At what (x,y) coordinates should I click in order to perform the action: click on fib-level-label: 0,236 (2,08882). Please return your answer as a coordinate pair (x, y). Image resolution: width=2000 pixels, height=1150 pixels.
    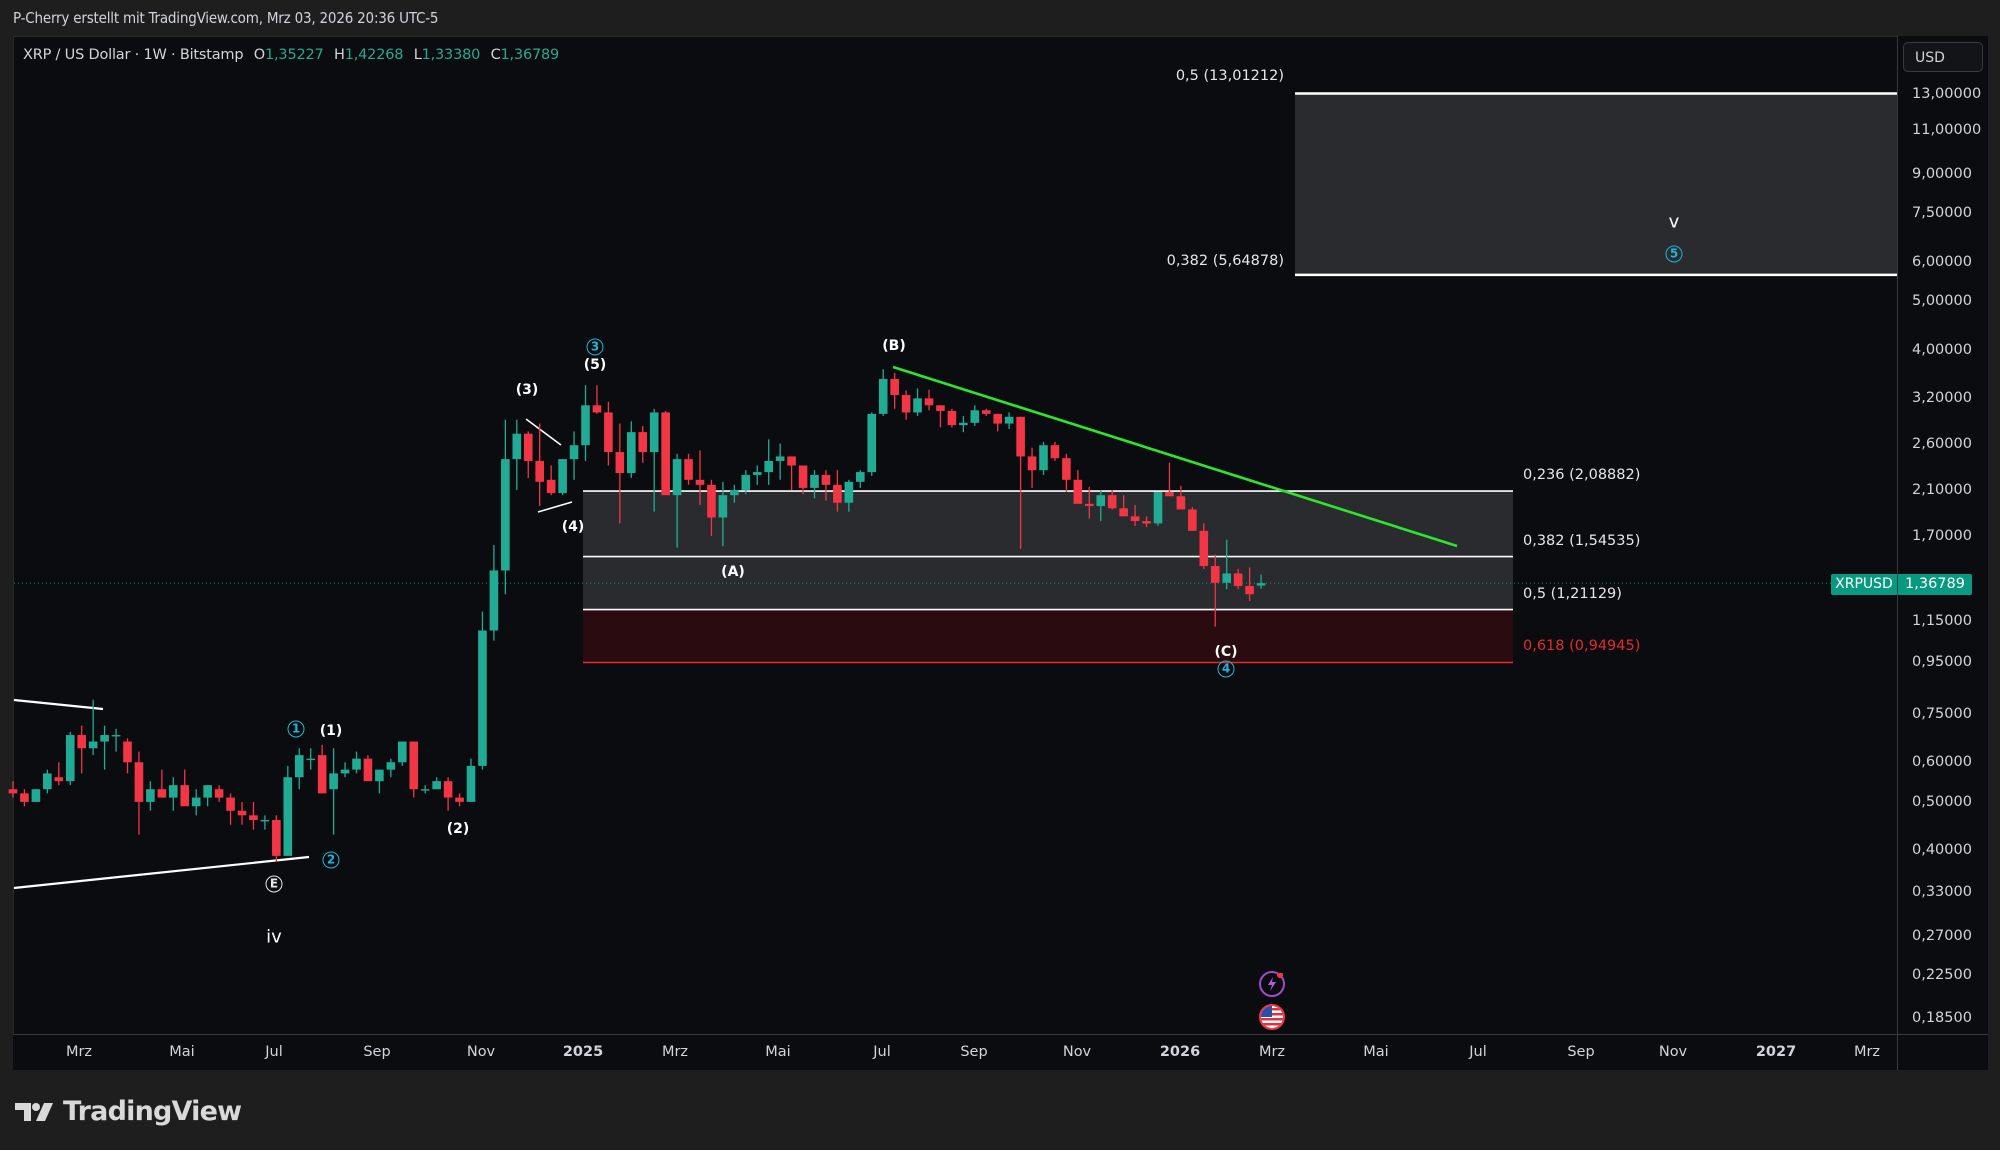
    Looking at the image, I should click on (1582, 475).